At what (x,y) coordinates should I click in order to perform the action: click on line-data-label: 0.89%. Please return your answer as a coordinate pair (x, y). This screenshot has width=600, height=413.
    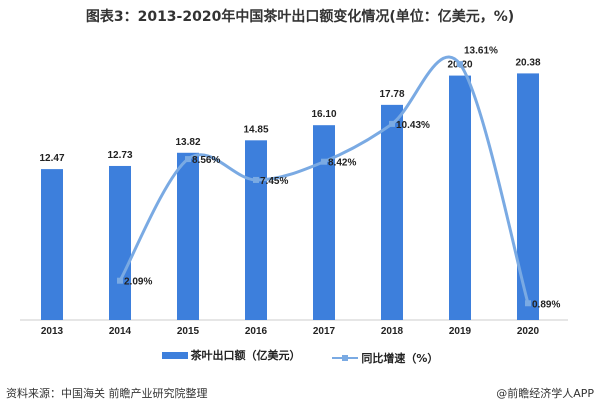
    Looking at the image, I should click on (546, 304).